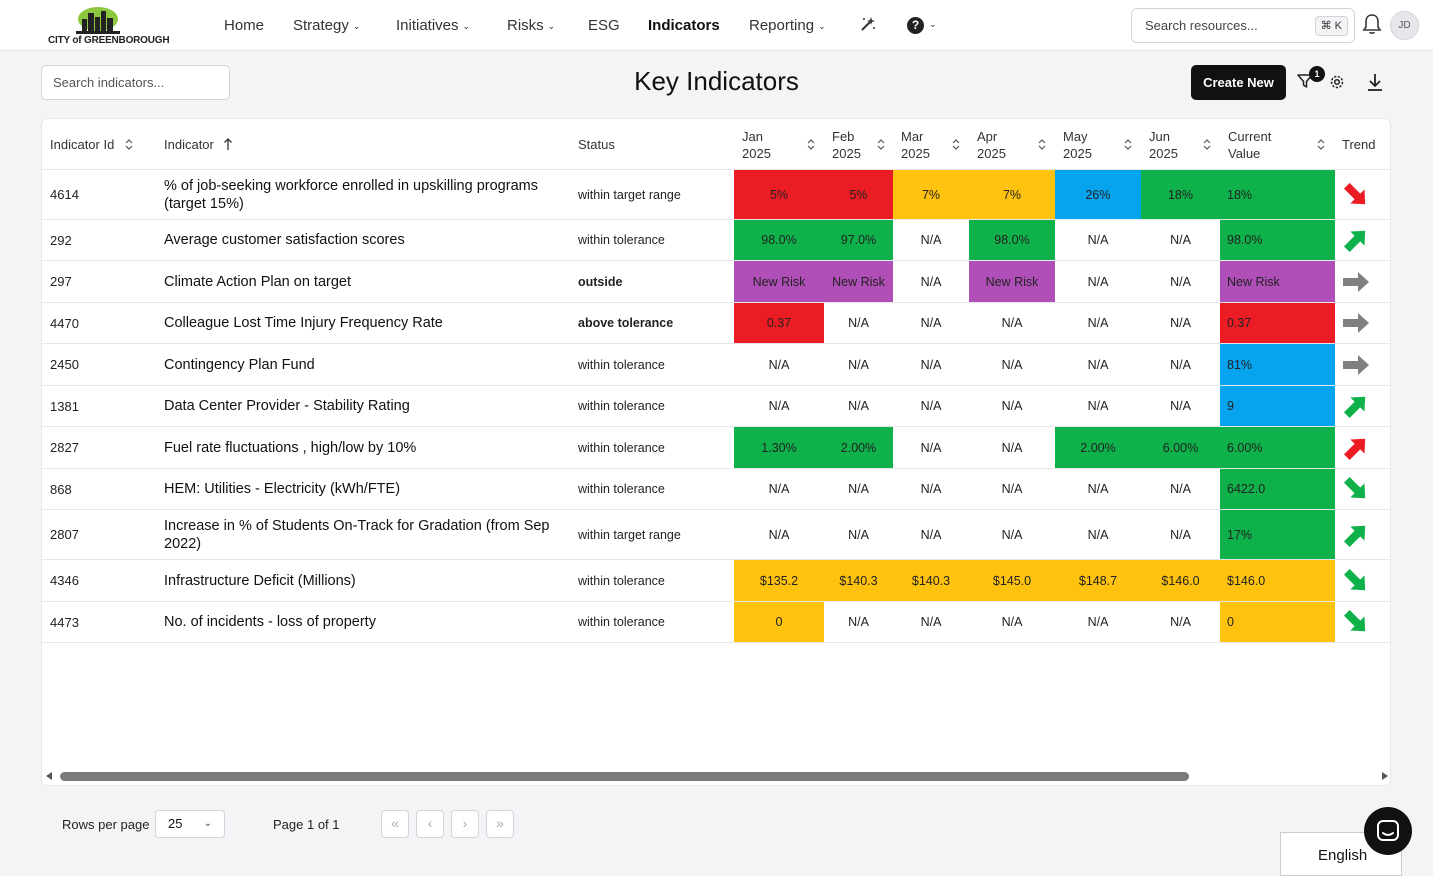  I want to click on indicator-id: 1381, so click(64, 406).